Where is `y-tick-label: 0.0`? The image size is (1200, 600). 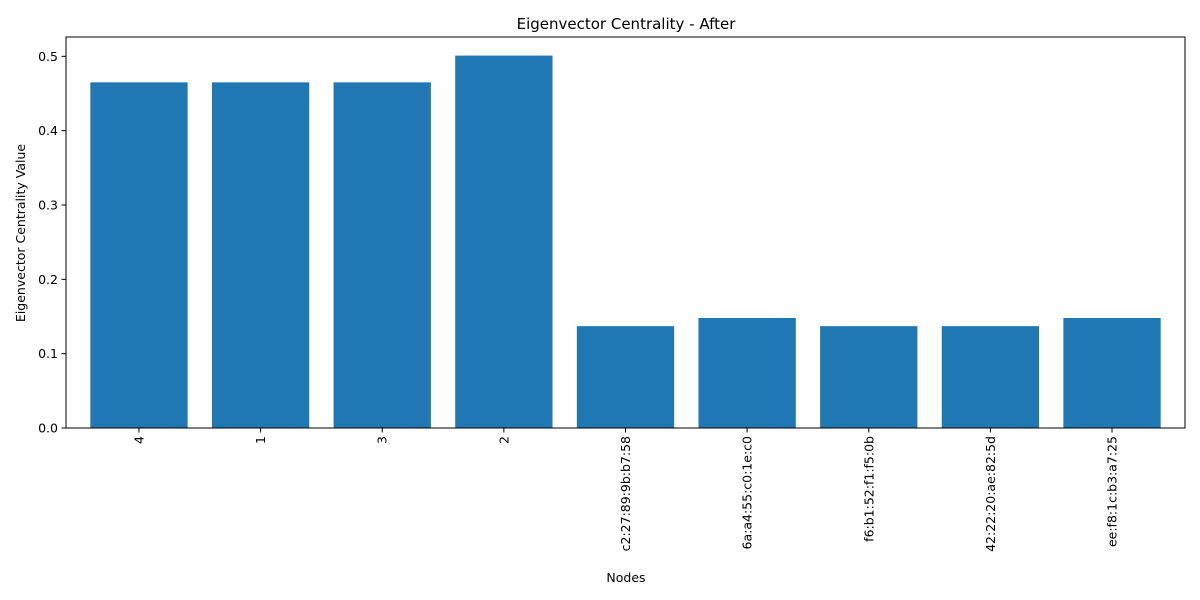 y-tick-label: 0.0 is located at coordinates (48, 428).